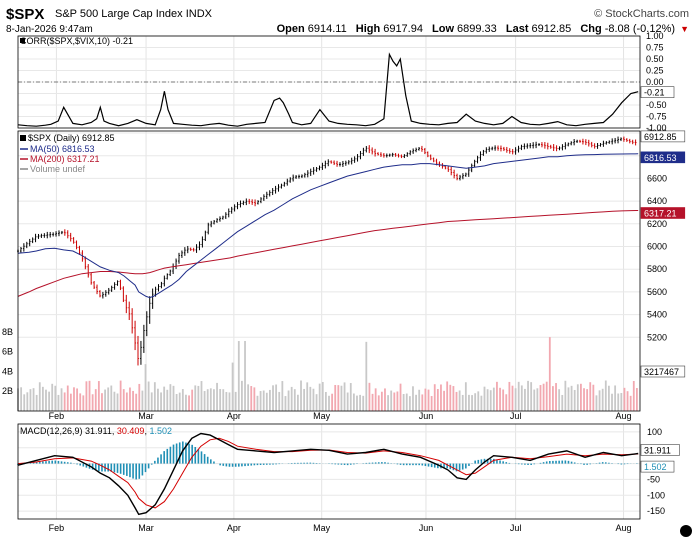 Image resolution: width=695 pixels, height=540 pixels. Describe the element at coordinates (119, 14) in the screenshot. I see `index-full-name: S&P 500 Large Cap Index` at that location.